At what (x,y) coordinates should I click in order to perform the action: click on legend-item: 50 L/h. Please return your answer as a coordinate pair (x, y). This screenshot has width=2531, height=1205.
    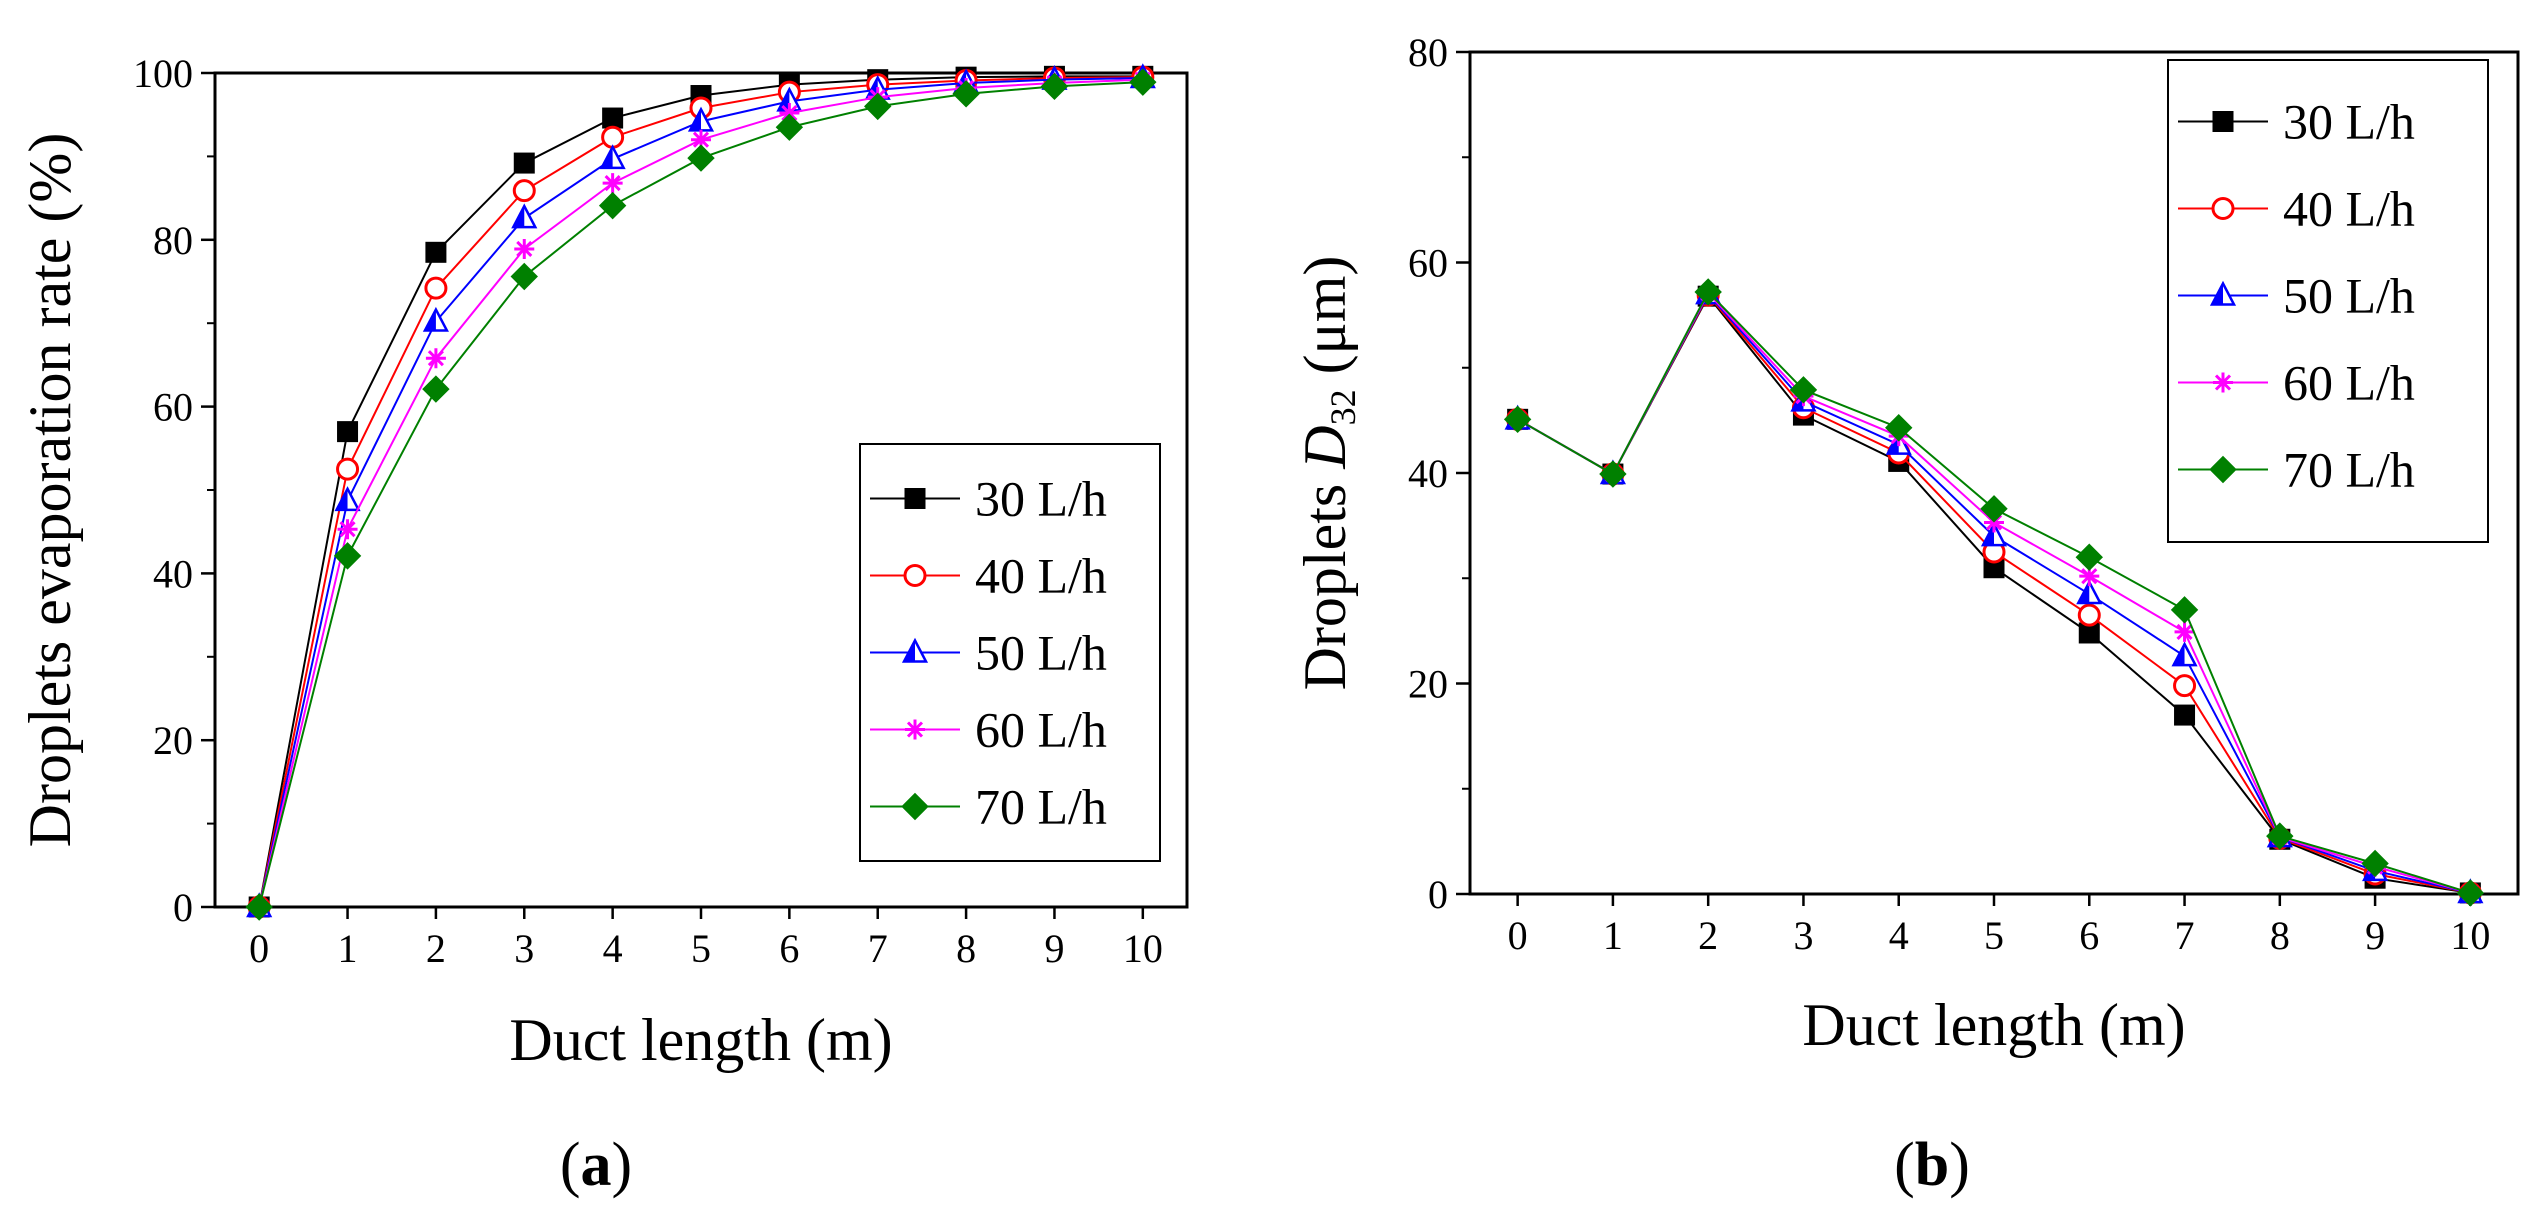
    Looking at the image, I should click on (2296, 296).